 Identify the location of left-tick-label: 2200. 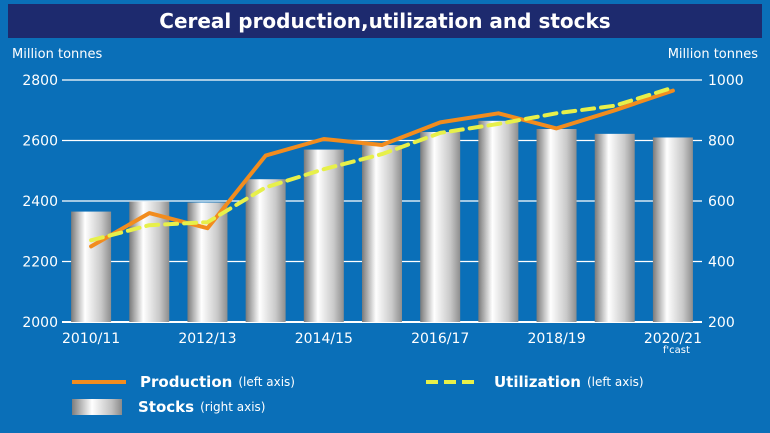
(40, 263).